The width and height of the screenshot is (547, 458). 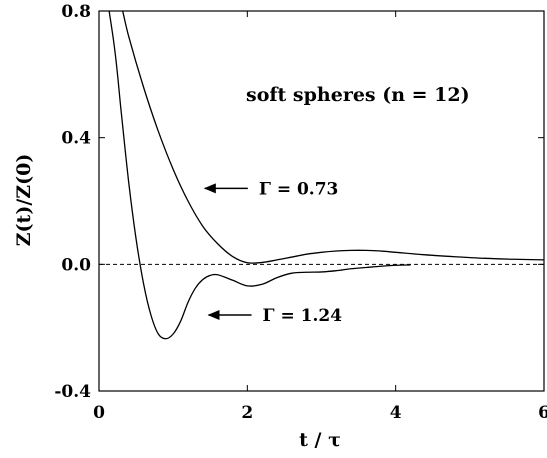 What do you see at coordinates (99, 413) in the screenshot?
I see `x-tick-label: 0` at bounding box center [99, 413].